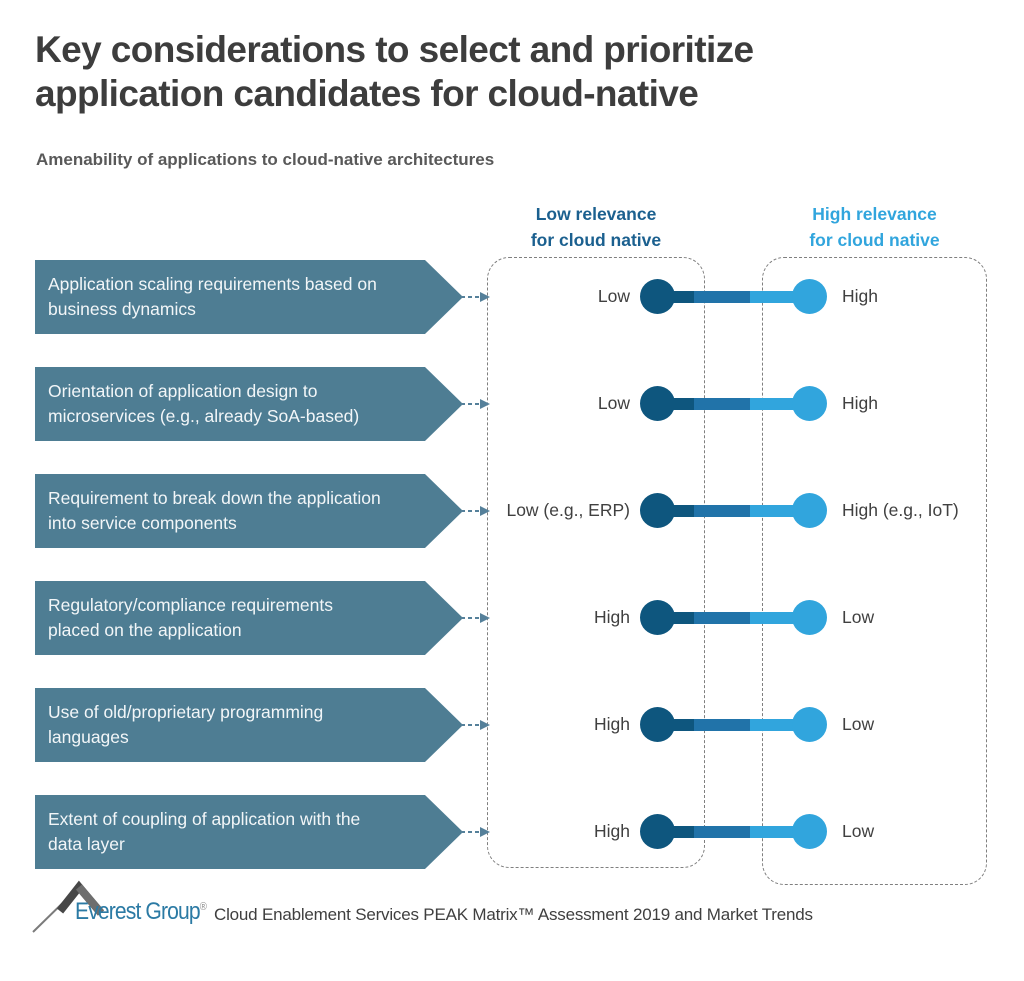 This screenshot has height=981, width=1024. I want to click on right-scale-value: High (e.g., IoT), so click(900, 510).